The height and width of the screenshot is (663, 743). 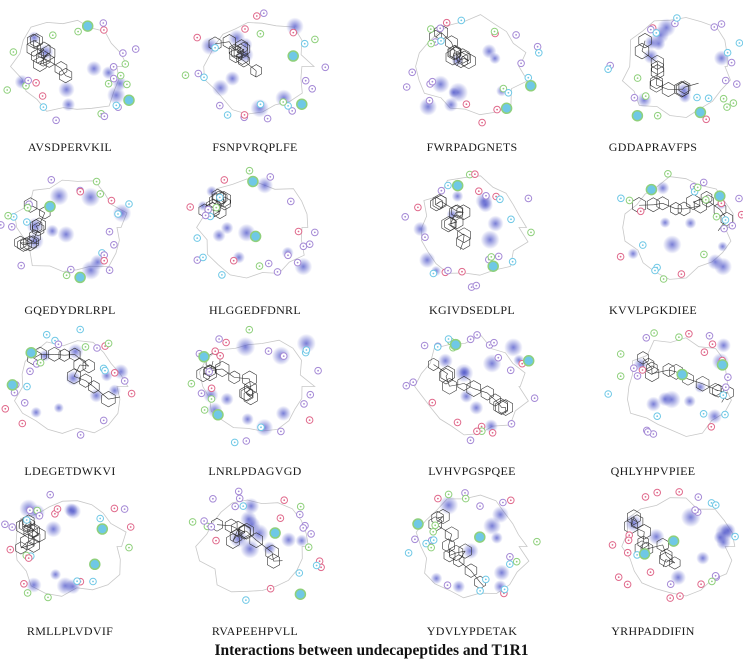 What do you see at coordinates (255, 631) in the screenshot?
I see `peptide-label: RVAPEEHPVLL` at bounding box center [255, 631].